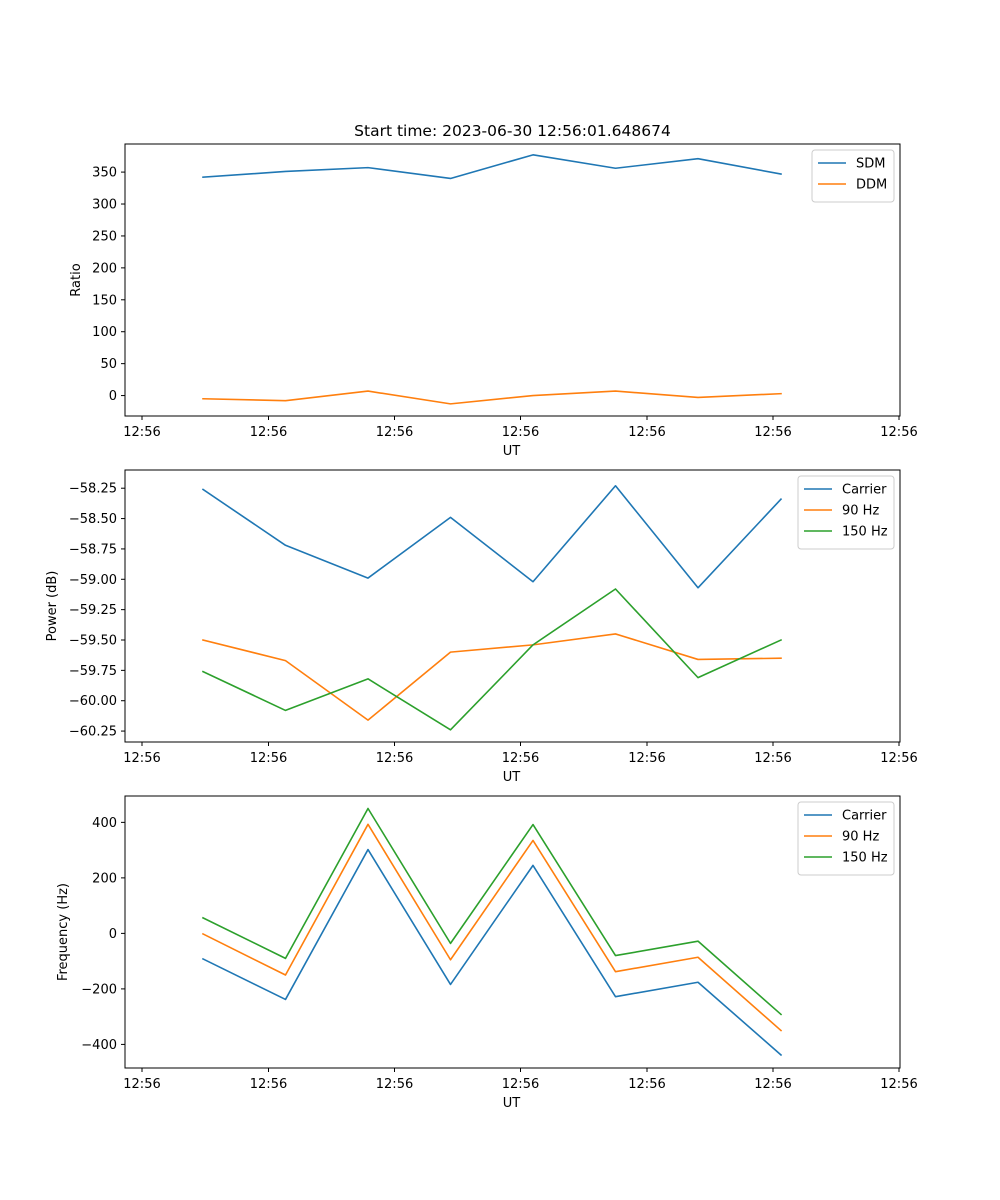 The height and width of the screenshot is (1200, 1000). I want to click on y-axis-label: Ratio, so click(76, 279).